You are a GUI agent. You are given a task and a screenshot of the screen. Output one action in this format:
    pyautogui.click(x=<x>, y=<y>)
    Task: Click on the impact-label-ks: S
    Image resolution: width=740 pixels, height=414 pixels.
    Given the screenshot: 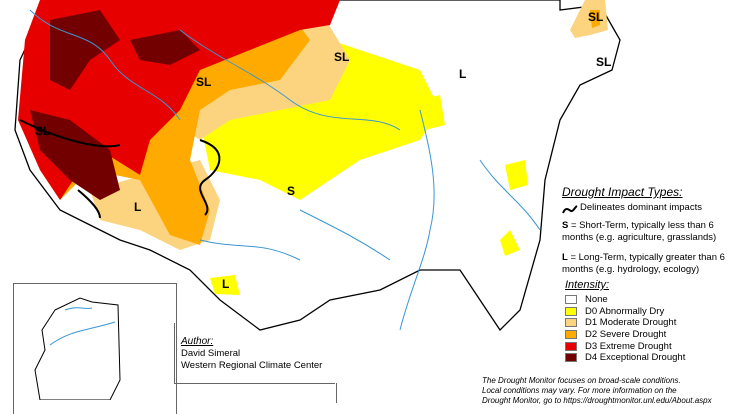 What is the action you would take?
    pyautogui.click(x=291, y=191)
    